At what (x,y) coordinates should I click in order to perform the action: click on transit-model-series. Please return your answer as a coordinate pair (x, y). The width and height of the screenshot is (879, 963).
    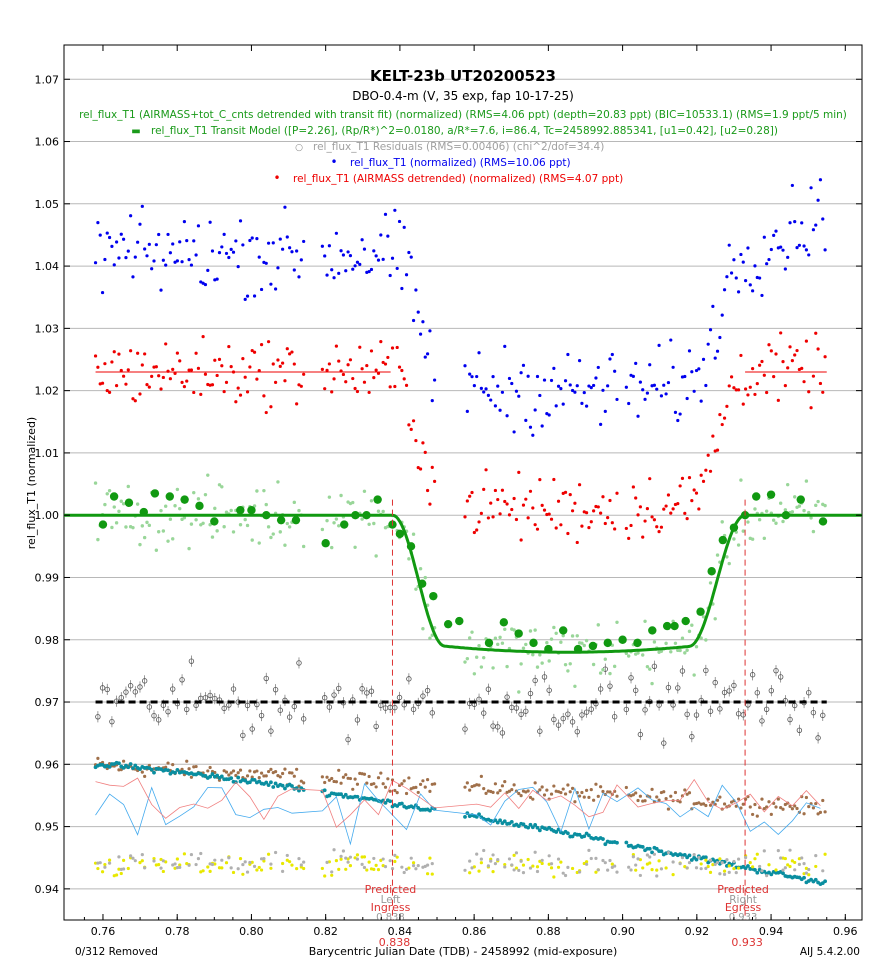
    Looking at the image, I should click on (463, 583).